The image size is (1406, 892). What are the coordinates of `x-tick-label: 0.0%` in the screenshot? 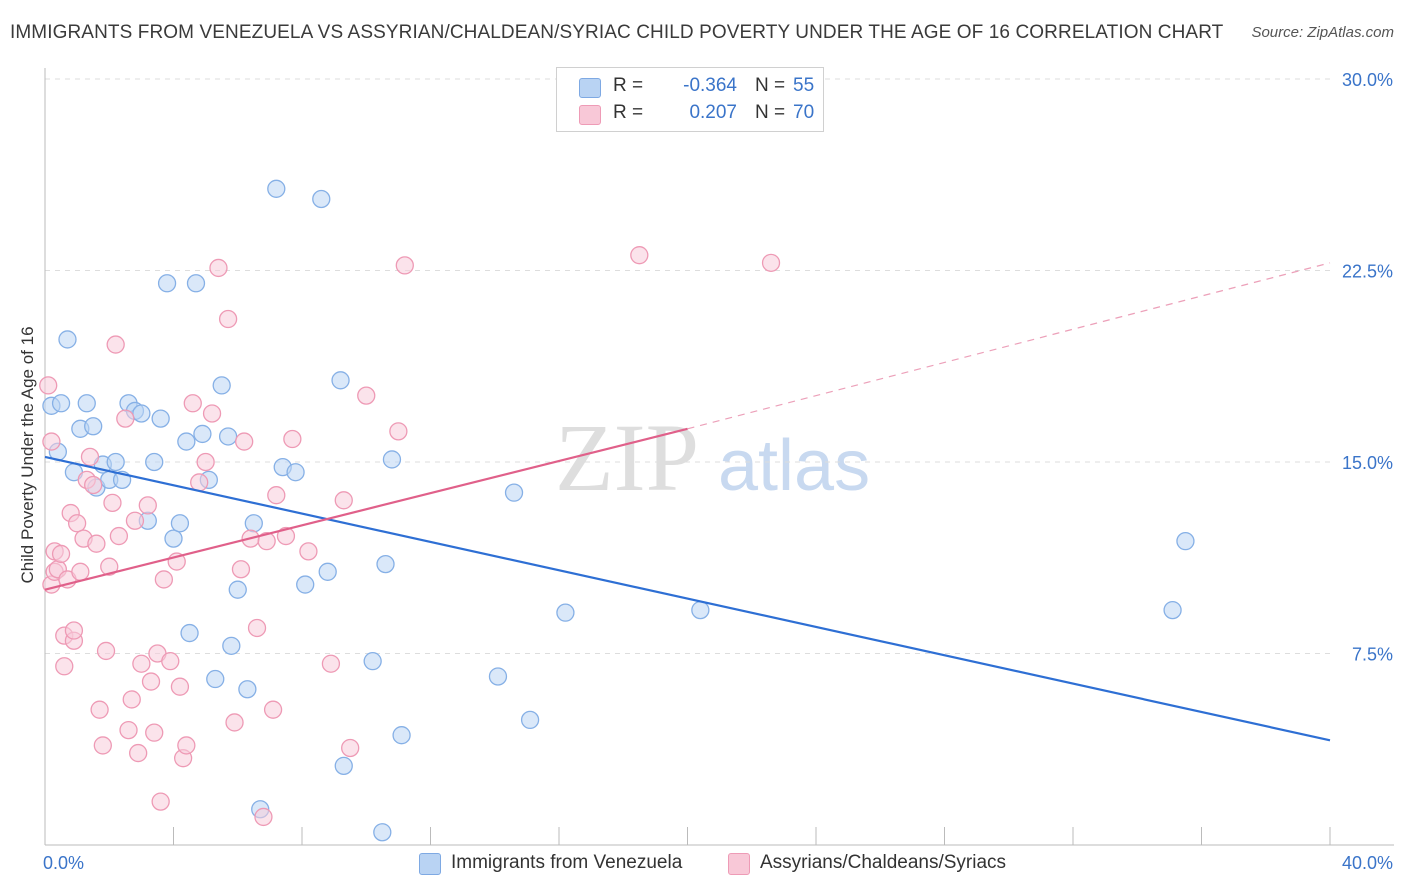 It's located at (63, 863).